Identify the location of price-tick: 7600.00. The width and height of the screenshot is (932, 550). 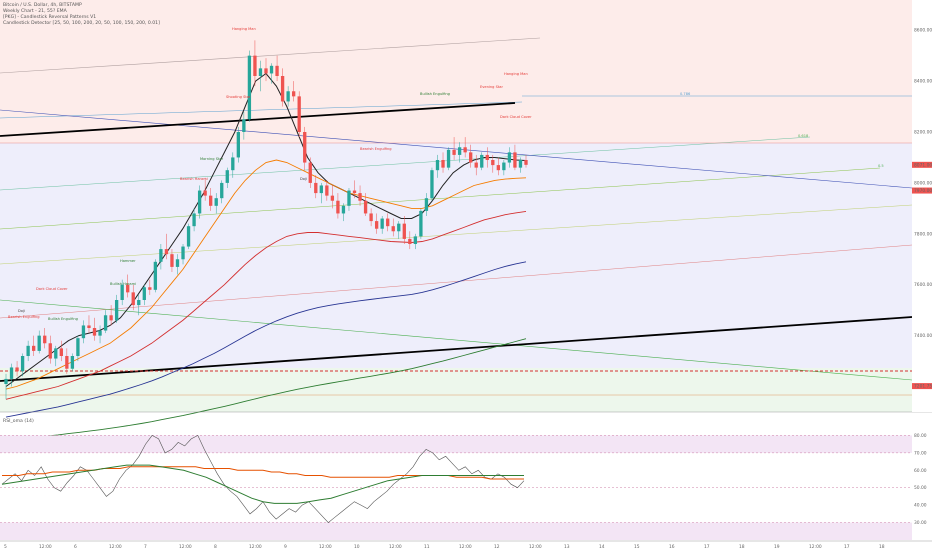
(923, 285).